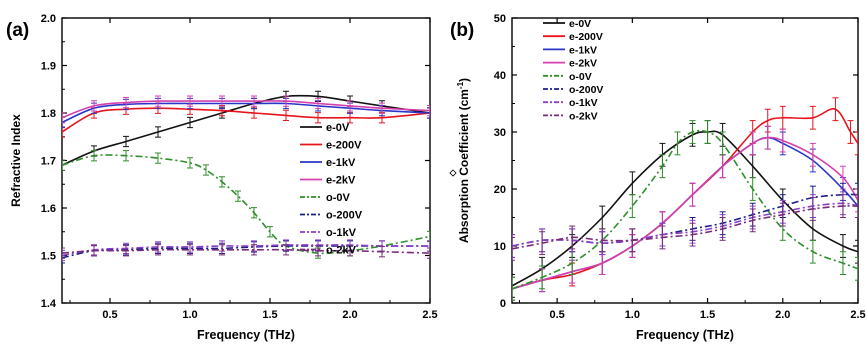 The height and width of the screenshot is (346, 866). I want to click on series-line-e-2kV, so click(246, 109).